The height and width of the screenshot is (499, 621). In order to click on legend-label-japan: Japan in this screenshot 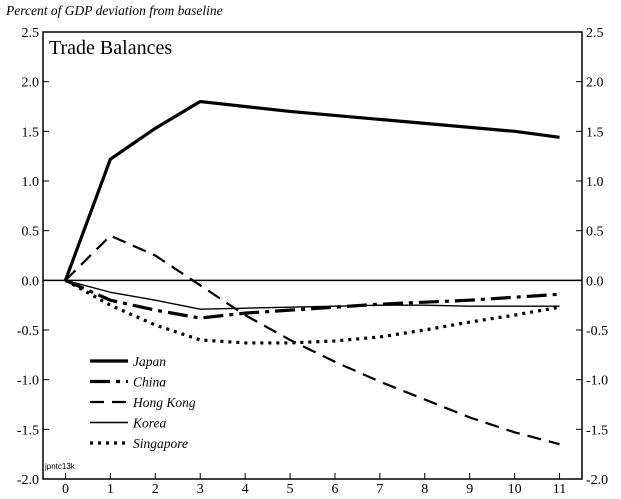, I will do `click(149, 361)`.